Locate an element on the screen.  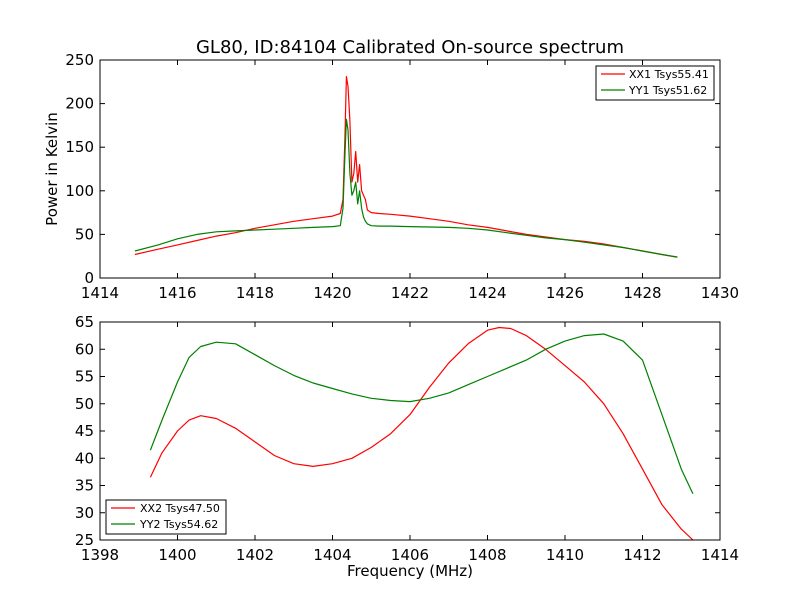
bottom-panel-legend: XX2 Tsys47.50 YY2 Tsys54.62 is located at coordinates (166, 517).